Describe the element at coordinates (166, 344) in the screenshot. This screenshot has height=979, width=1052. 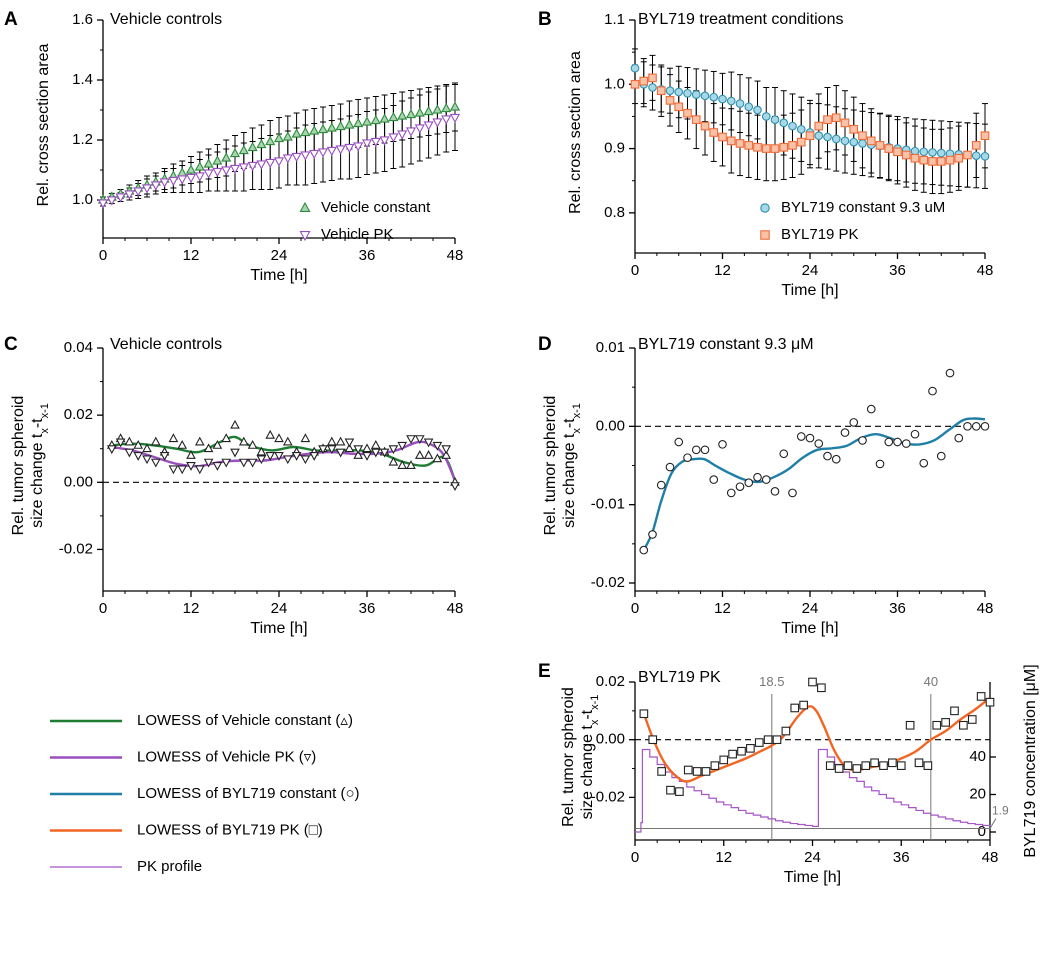
I see `panel-title: Vehicle controls` at that location.